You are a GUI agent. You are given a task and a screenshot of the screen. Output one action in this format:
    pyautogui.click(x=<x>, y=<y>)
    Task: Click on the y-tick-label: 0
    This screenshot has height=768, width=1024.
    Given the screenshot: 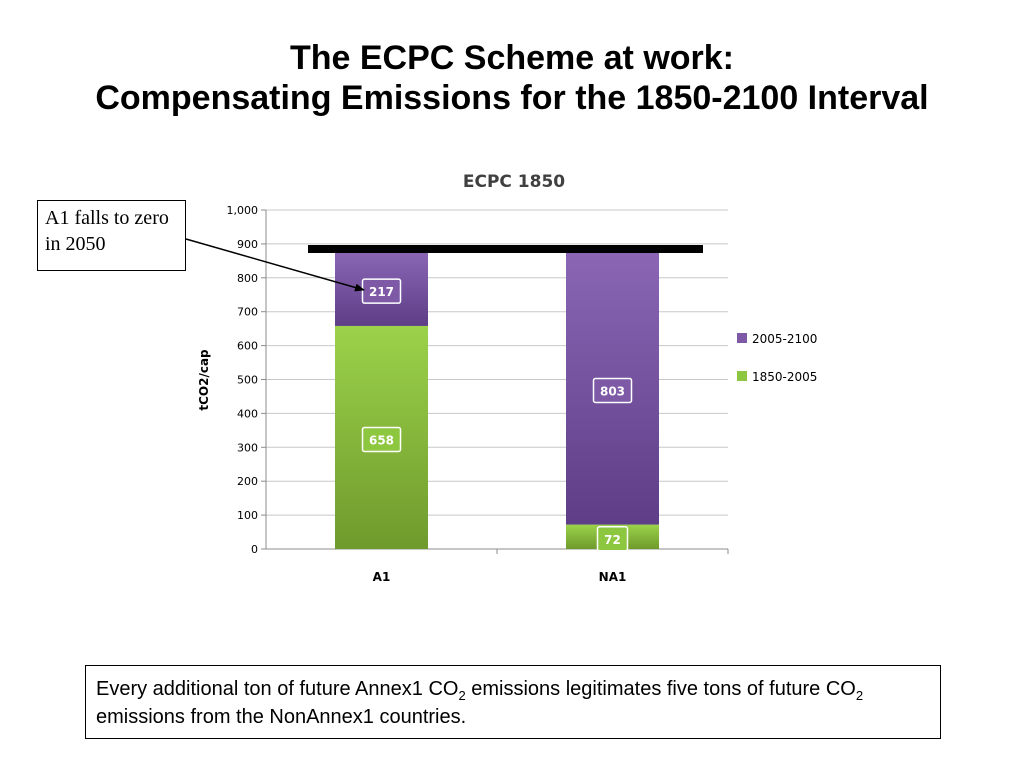 What is the action you would take?
    pyautogui.click(x=254, y=549)
    